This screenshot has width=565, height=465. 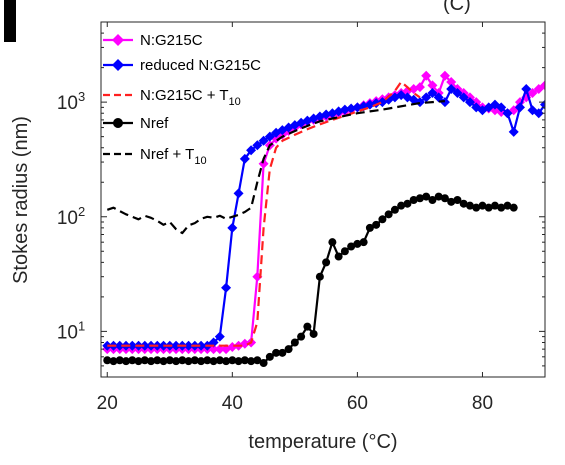 I want to click on y-axis-label: Stokes radius (nm), so click(x=21, y=200).